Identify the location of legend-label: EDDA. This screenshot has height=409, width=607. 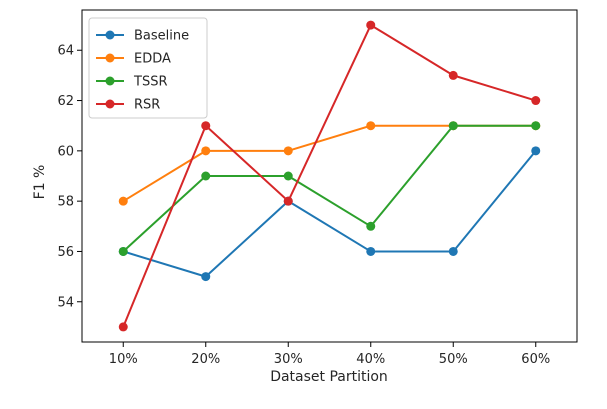
(152, 59).